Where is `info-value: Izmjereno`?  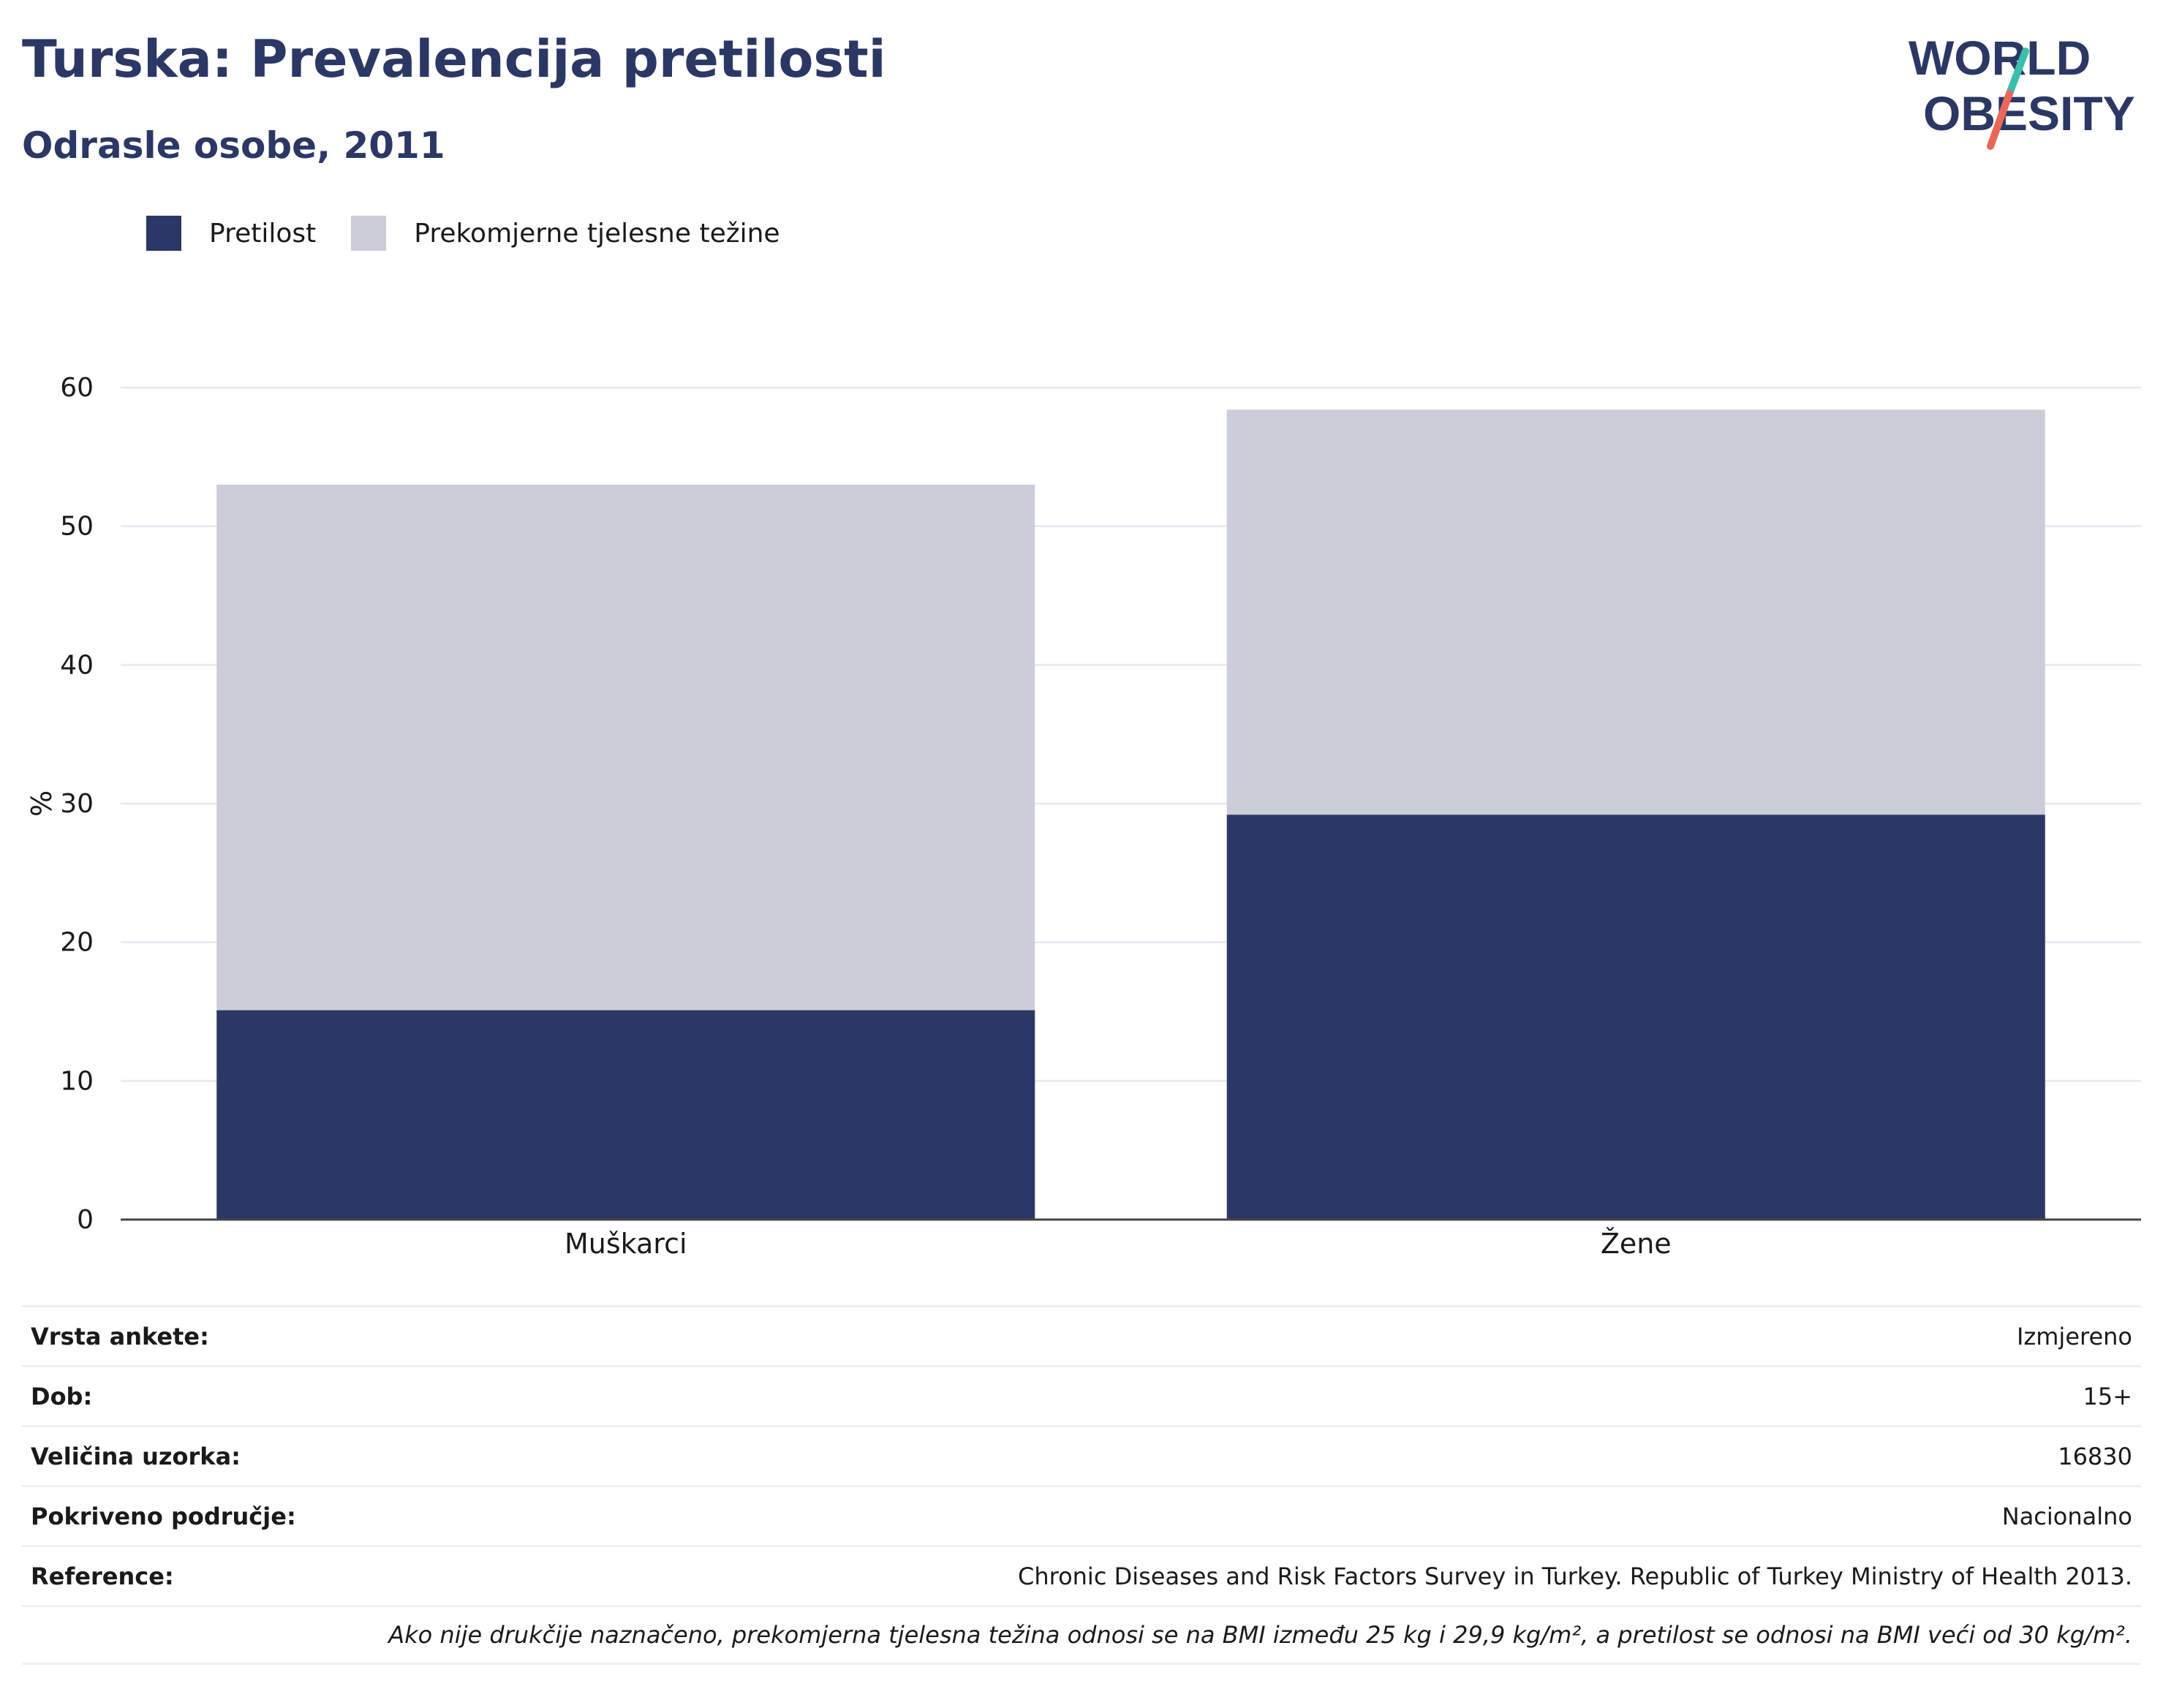 info-value: Izmjereno is located at coordinates (2074, 1336).